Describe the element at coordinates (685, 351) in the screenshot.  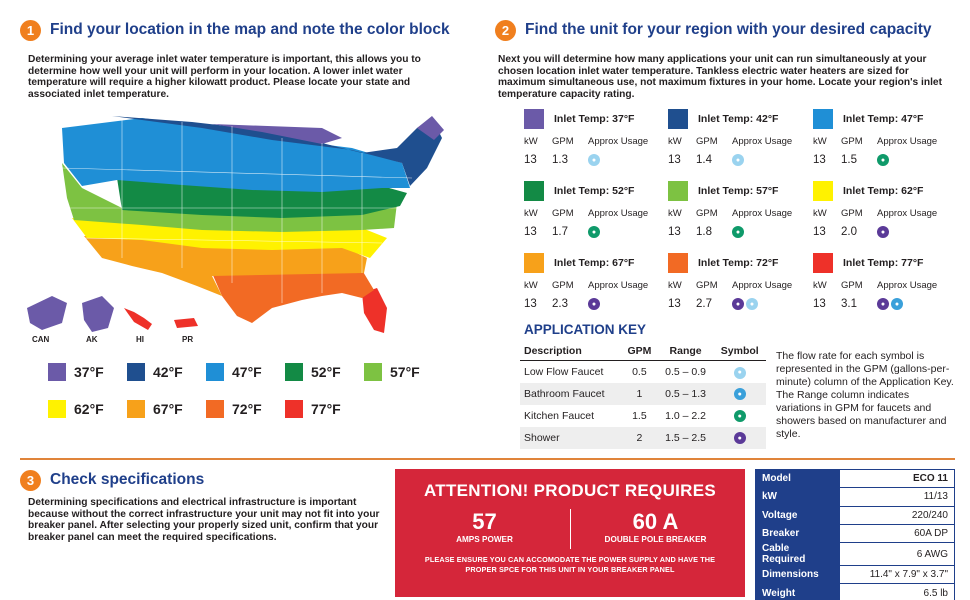
I see `app-key-header-range: Range` at that location.